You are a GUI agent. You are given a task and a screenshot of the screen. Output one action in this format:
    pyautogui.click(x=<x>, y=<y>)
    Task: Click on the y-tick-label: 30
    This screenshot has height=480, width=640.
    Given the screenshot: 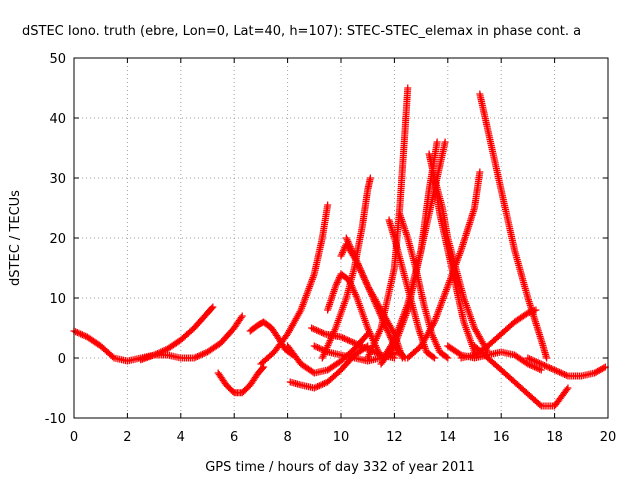 What is the action you would take?
    pyautogui.click(x=57, y=179)
    